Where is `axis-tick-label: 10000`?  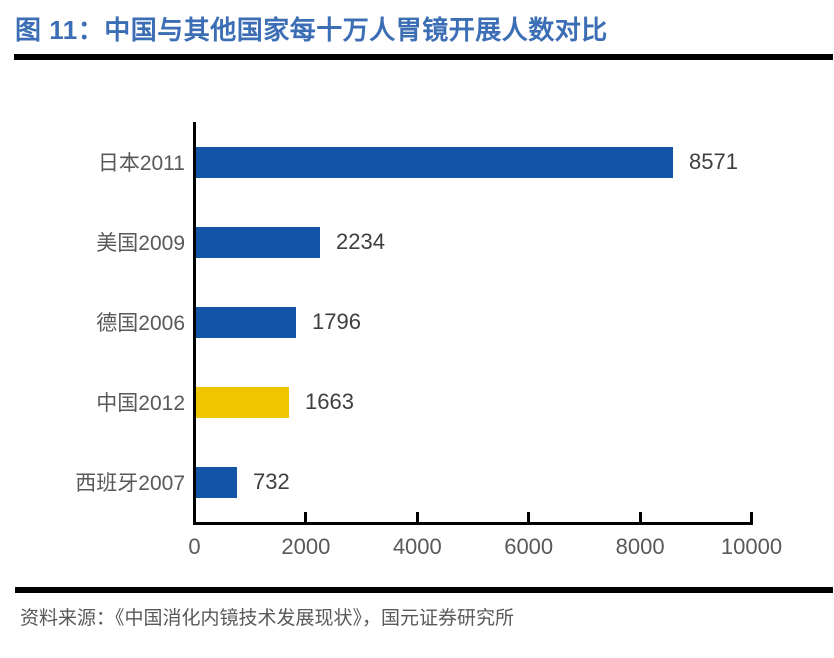
axis-tick-label: 10000 is located at coordinates (751, 546).